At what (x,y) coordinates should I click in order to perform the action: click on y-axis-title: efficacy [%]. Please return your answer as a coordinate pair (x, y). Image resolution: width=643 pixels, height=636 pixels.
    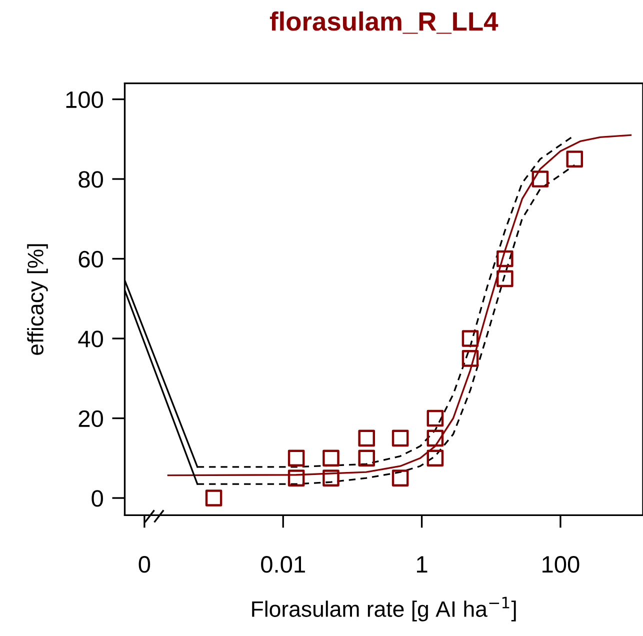
    Looking at the image, I should click on (37, 299).